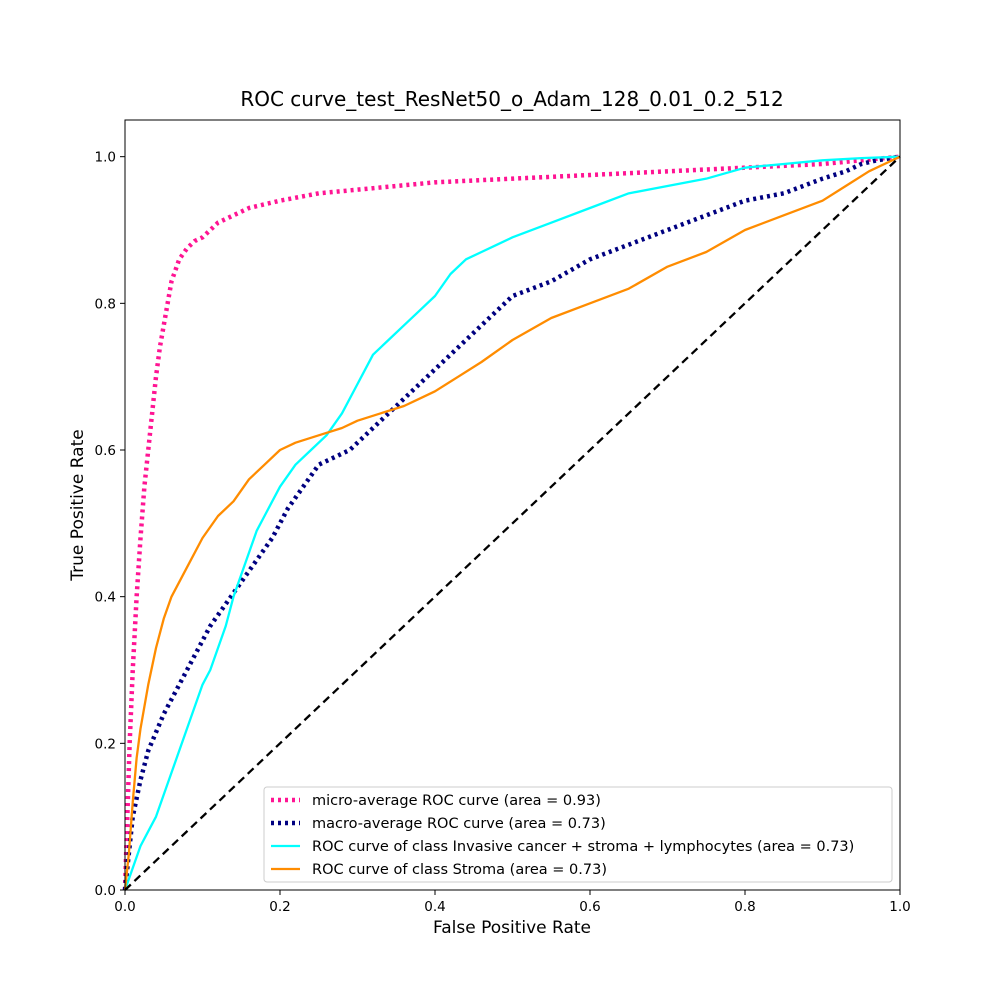 The height and width of the screenshot is (1000, 1000). I want to click on y-tick-label-0: 0.0, so click(105, 891).